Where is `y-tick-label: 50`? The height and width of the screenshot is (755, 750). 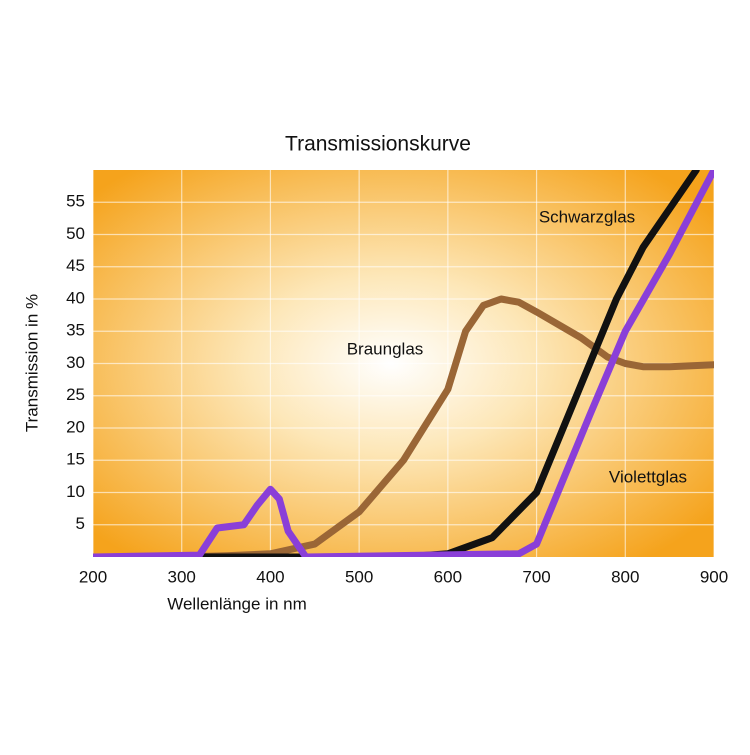 y-tick-label: 50 is located at coordinates (75, 233).